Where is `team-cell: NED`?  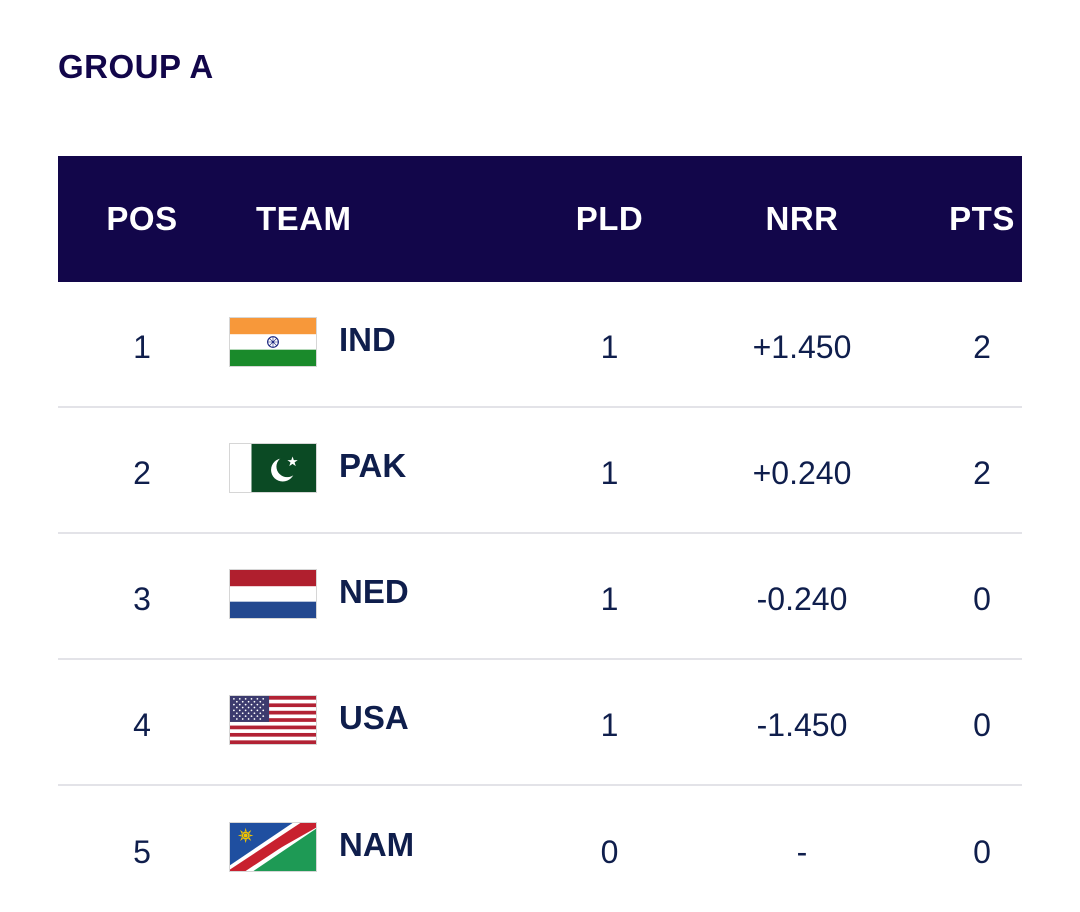
team-cell: NED is located at coordinates (391, 594).